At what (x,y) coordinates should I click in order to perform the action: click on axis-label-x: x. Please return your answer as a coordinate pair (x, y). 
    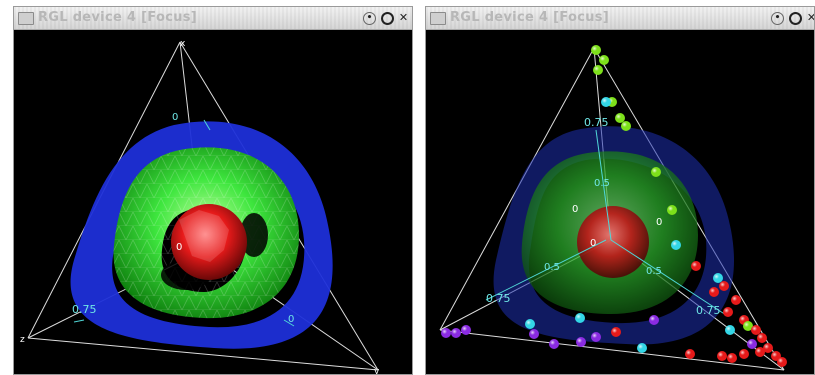
    Looking at the image, I should click on (183, 44).